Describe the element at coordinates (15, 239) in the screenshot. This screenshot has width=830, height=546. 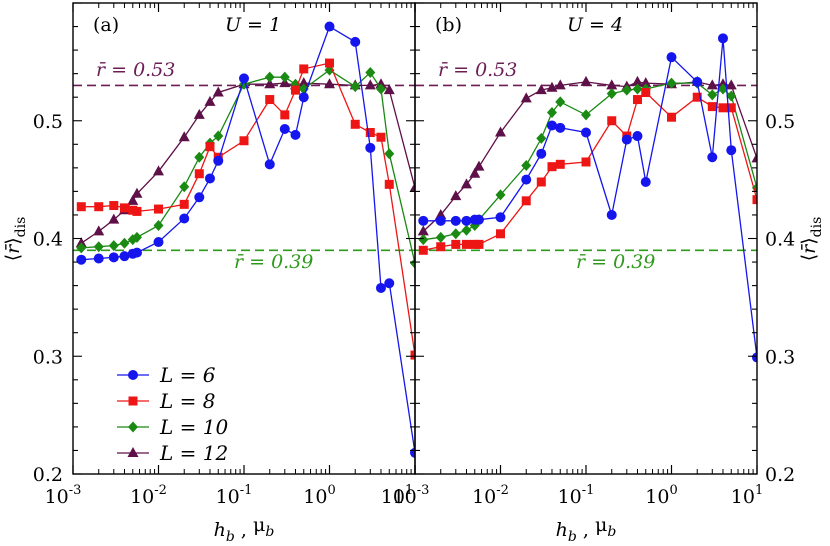
I see `y-axis-title-left: ⟨r̄⟩dis` at that location.